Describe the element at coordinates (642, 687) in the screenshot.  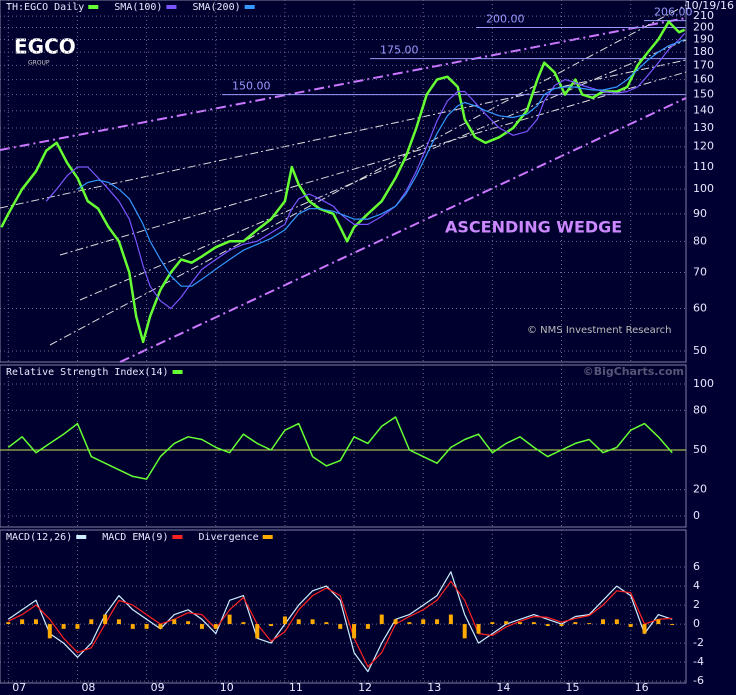
I see `x-tick-label: 16` at that location.